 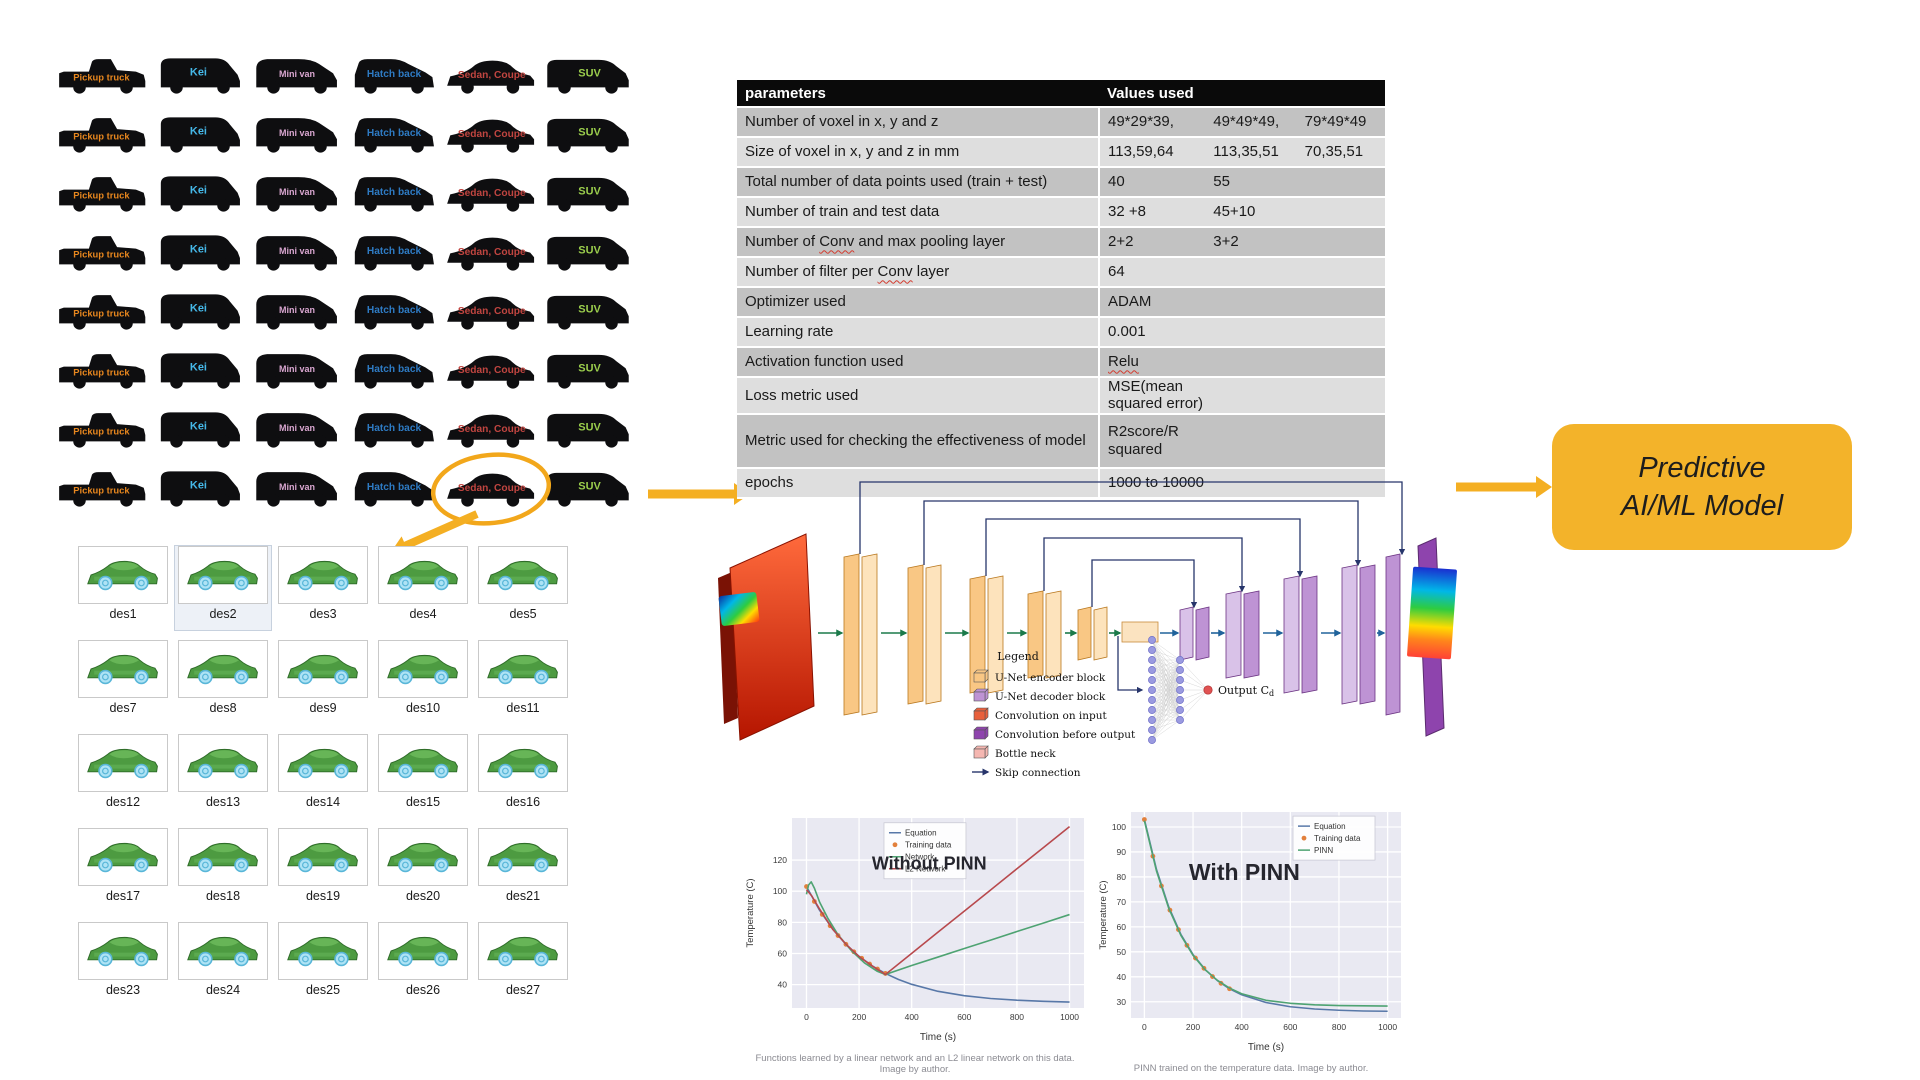 I want to click on design-thumbnail-des4: des4, so click(x=423, y=588).